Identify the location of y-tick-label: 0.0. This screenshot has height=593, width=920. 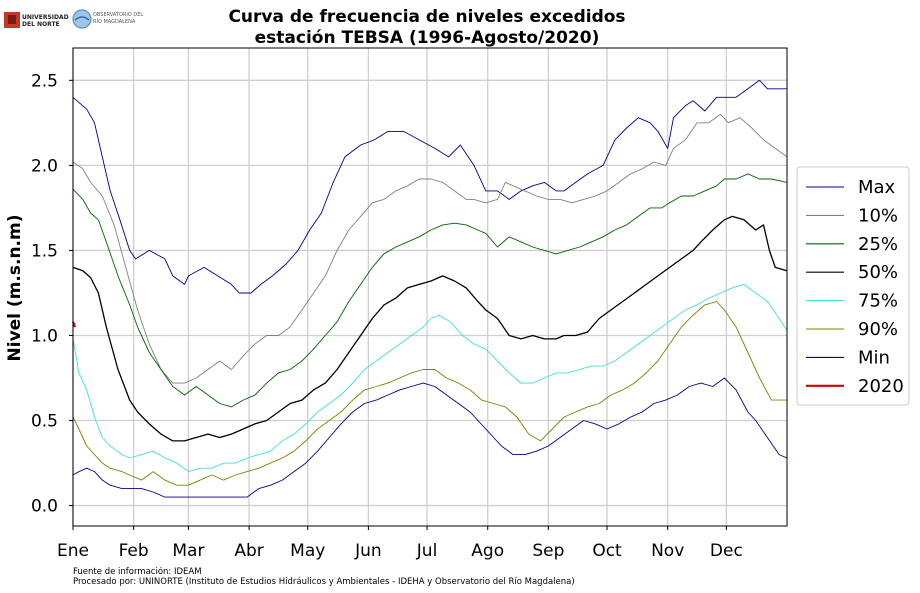
(44, 507).